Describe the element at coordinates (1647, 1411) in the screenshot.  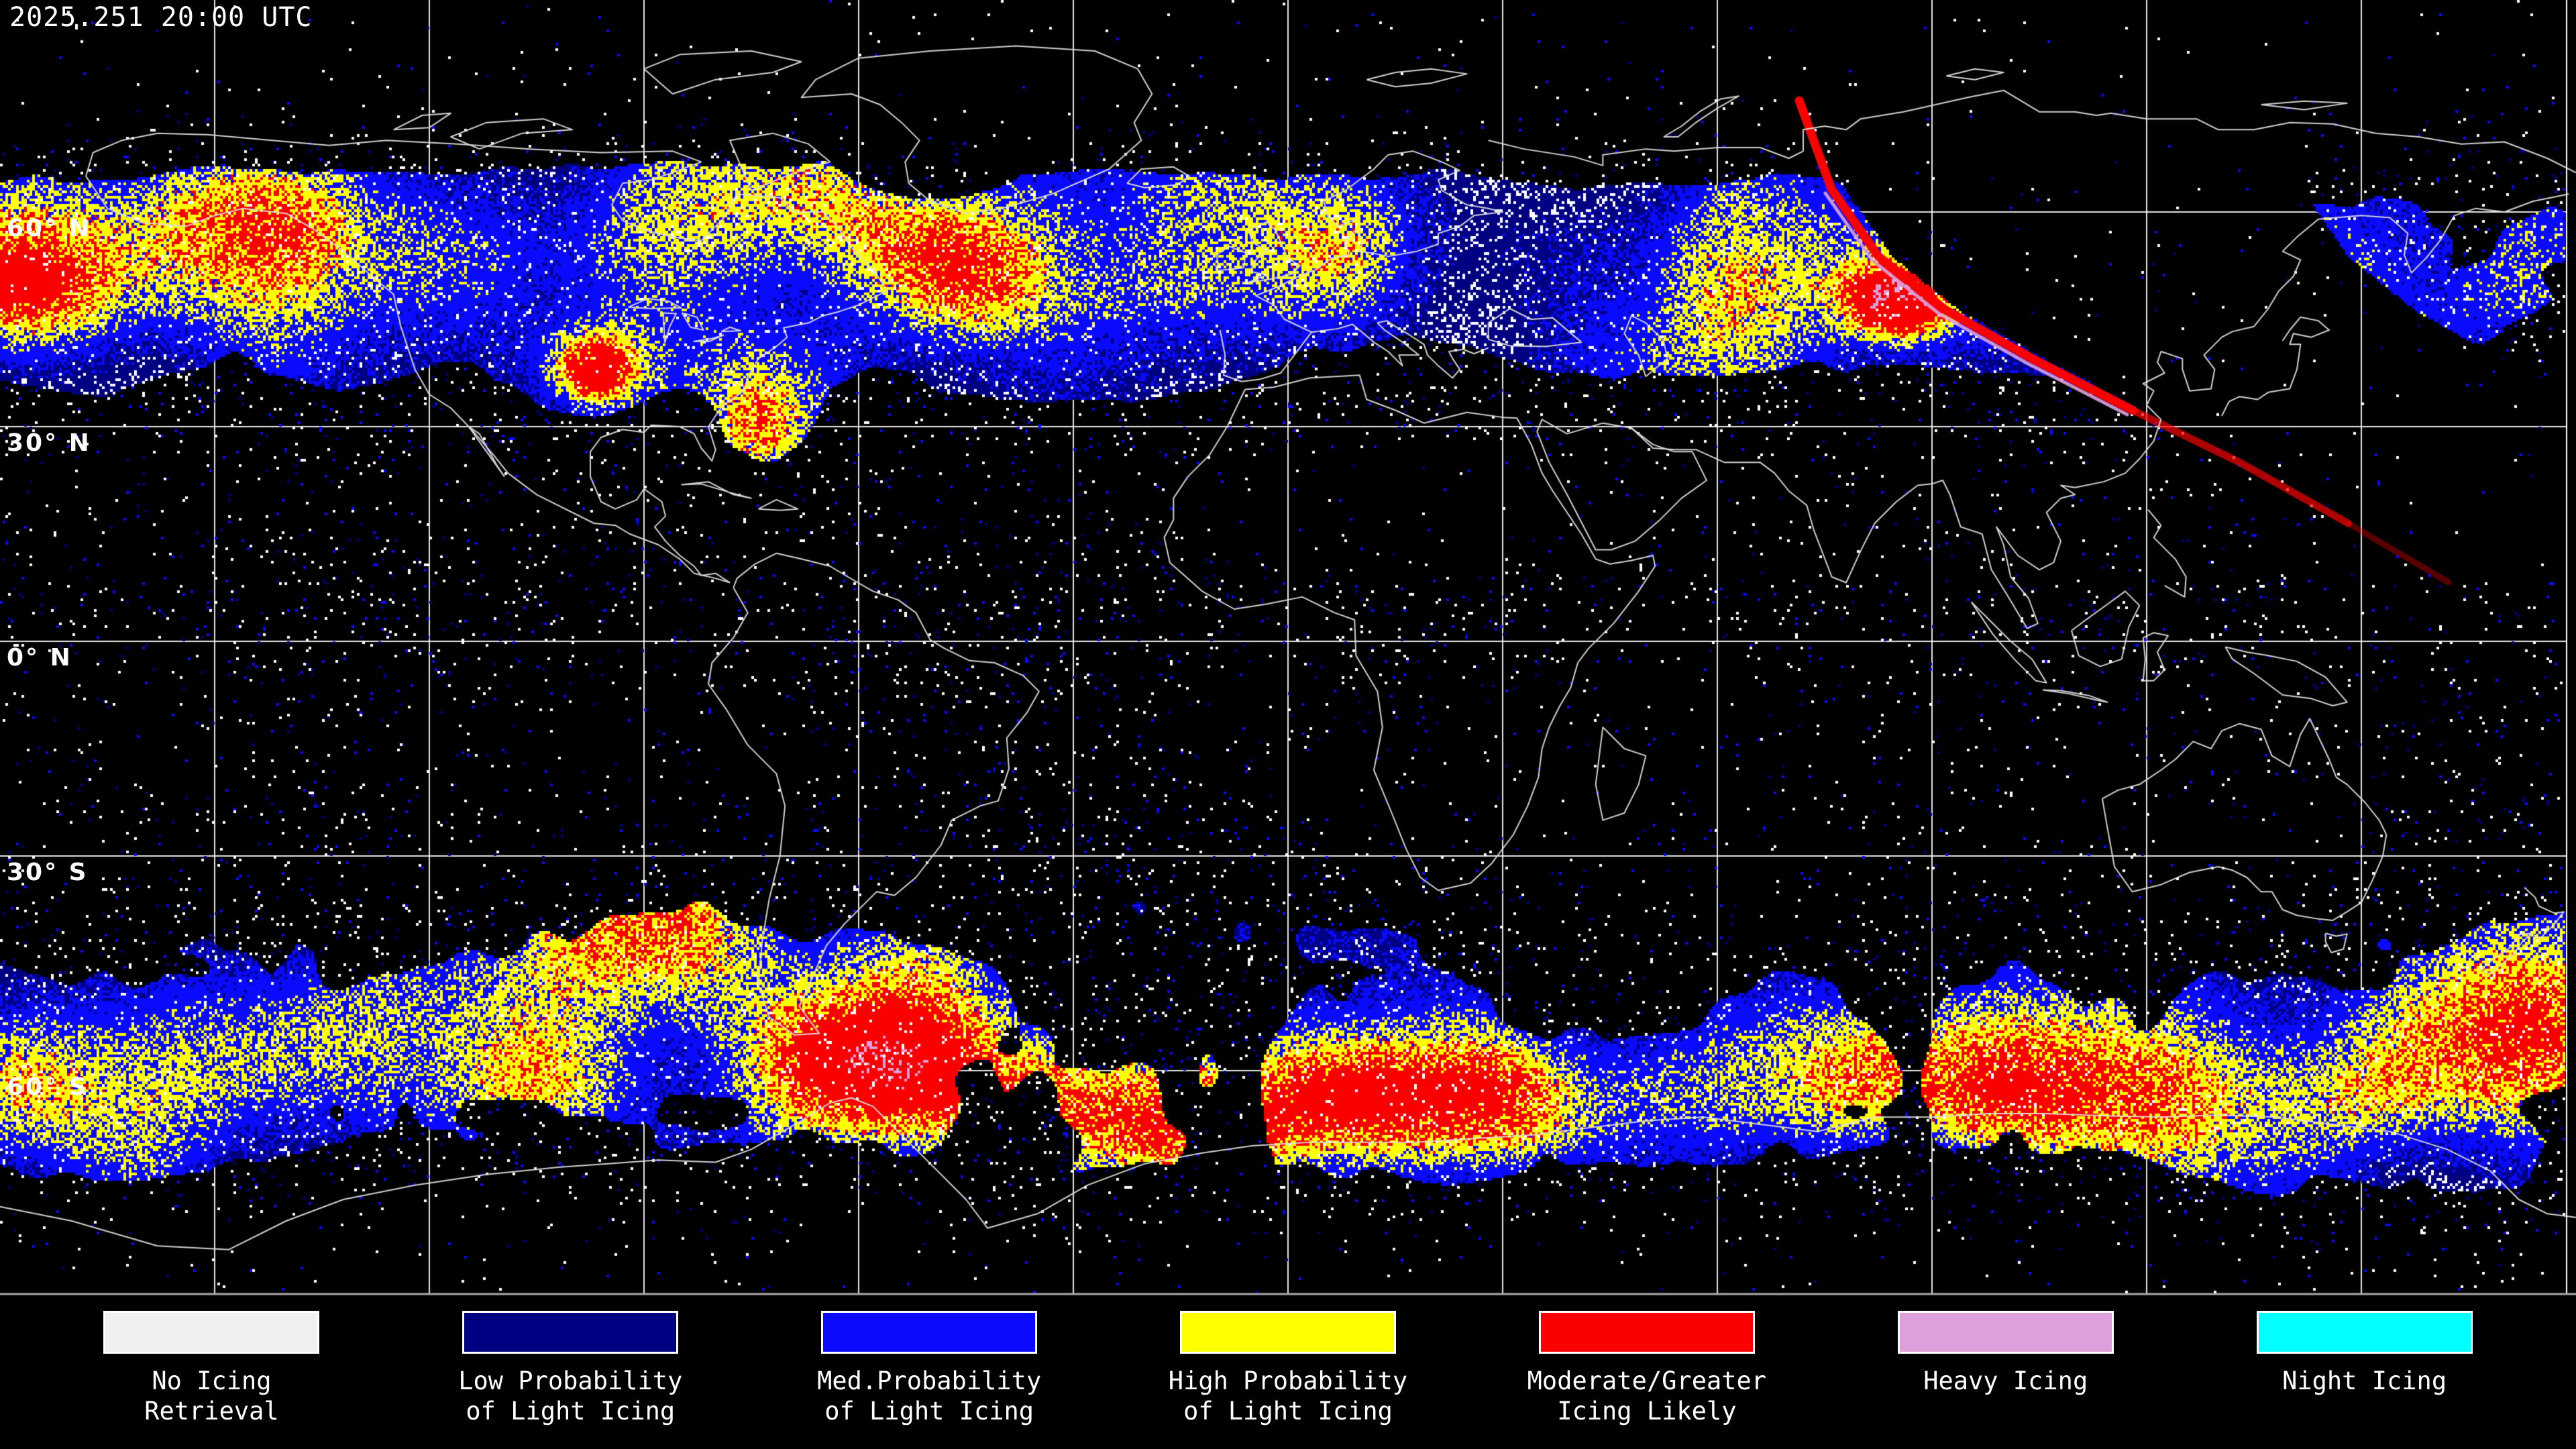
I see `legend-label-line2: Icing Likely` at that location.